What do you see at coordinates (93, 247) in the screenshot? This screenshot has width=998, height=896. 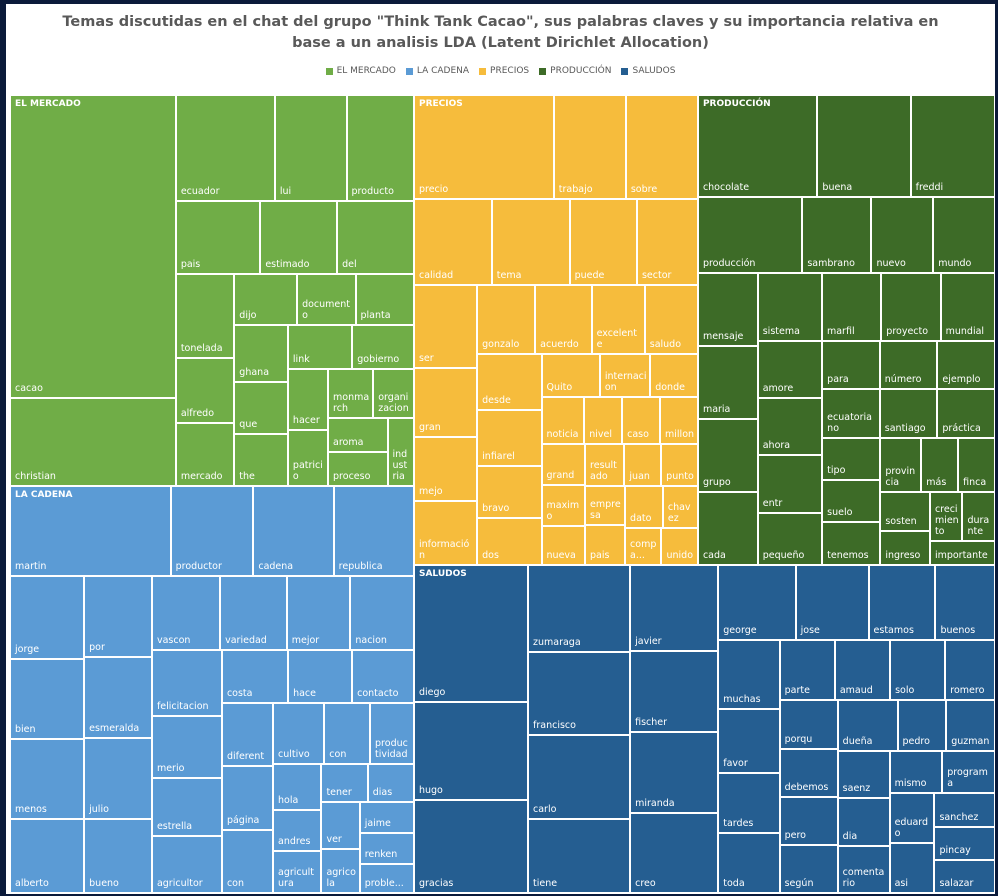 I see `treemap-cell: cacao` at bounding box center [93, 247].